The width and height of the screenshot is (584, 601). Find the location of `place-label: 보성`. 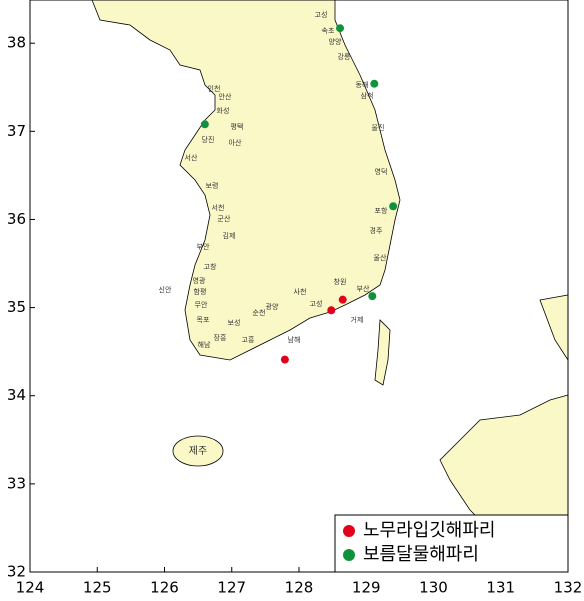

place-label: 보성 is located at coordinates (234, 322).